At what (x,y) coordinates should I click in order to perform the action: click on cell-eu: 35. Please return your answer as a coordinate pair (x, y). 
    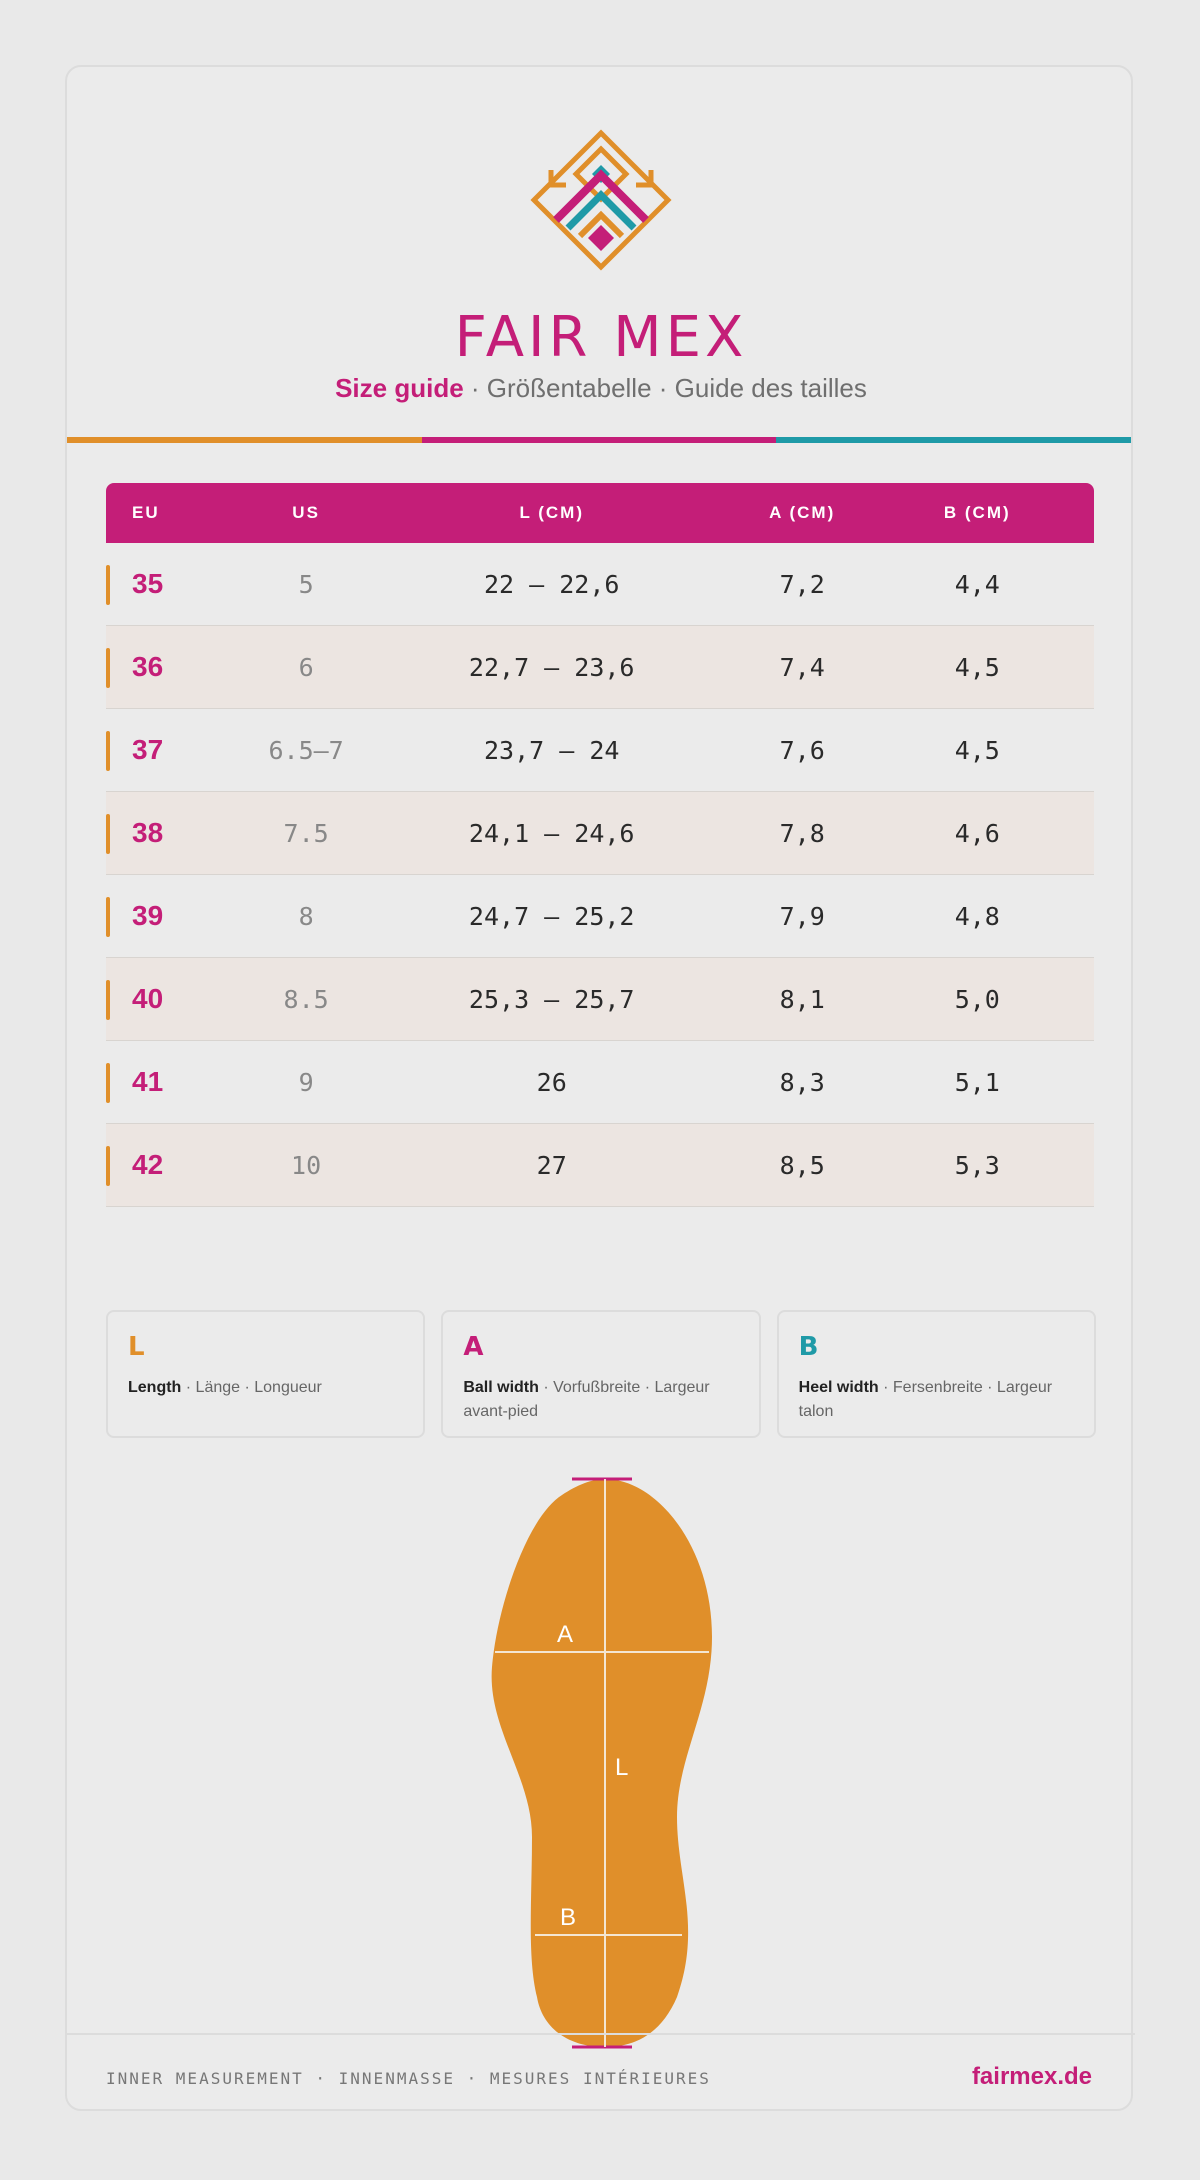
    Looking at the image, I should click on (148, 583).